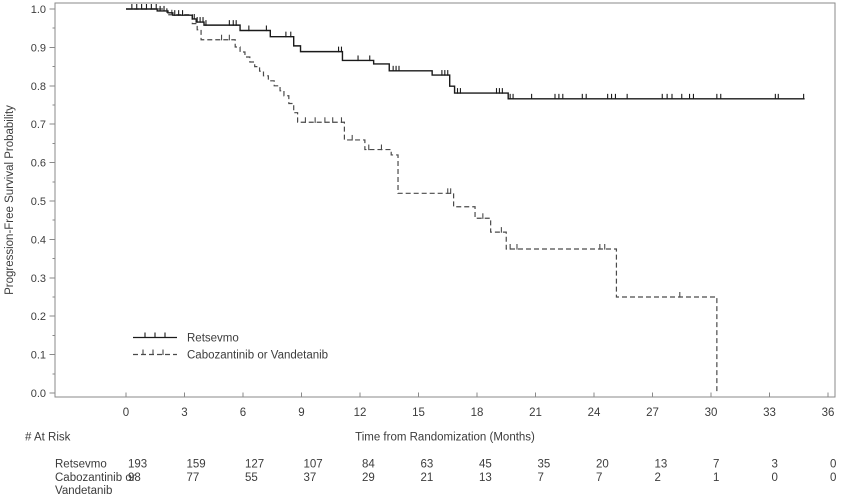 The width and height of the screenshot is (841, 504). Describe the element at coordinates (445, 438) in the screenshot. I see `x-axis-title: Time from Randomization (Months)` at that location.